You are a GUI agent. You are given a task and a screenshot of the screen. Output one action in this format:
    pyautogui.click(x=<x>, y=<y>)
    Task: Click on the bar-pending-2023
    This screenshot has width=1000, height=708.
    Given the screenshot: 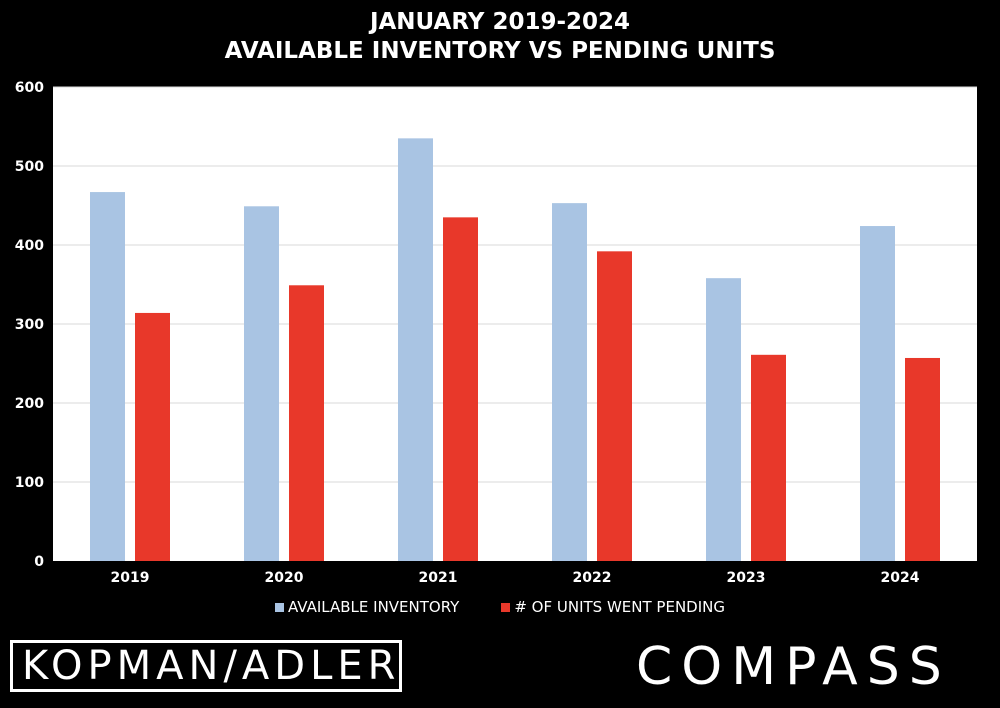 What is the action you would take?
    pyautogui.click(x=768, y=457)
    